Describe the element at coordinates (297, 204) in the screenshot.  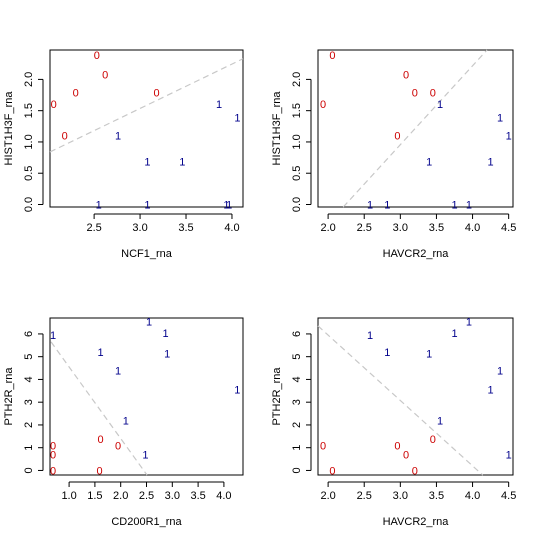
I see `panel-2-y-tick-label: 0.0` at that location.